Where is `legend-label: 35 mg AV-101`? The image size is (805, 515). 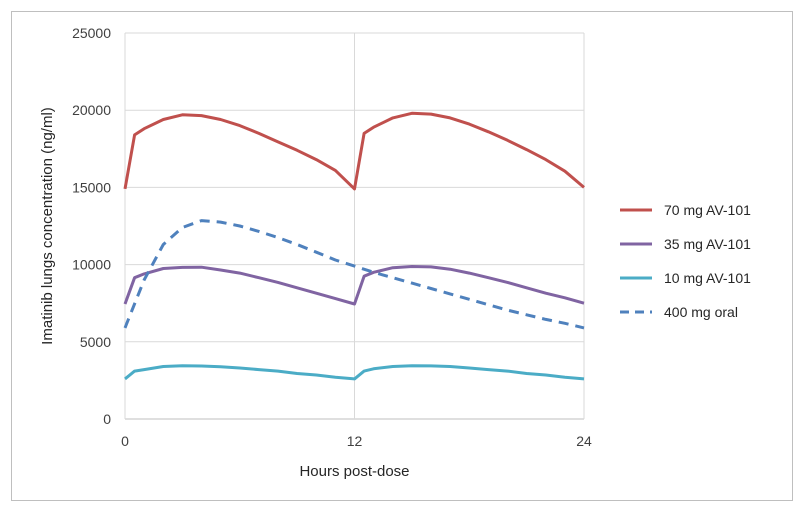 legend-label: 35 mg AV-101 is located at coordinates (707, 244).